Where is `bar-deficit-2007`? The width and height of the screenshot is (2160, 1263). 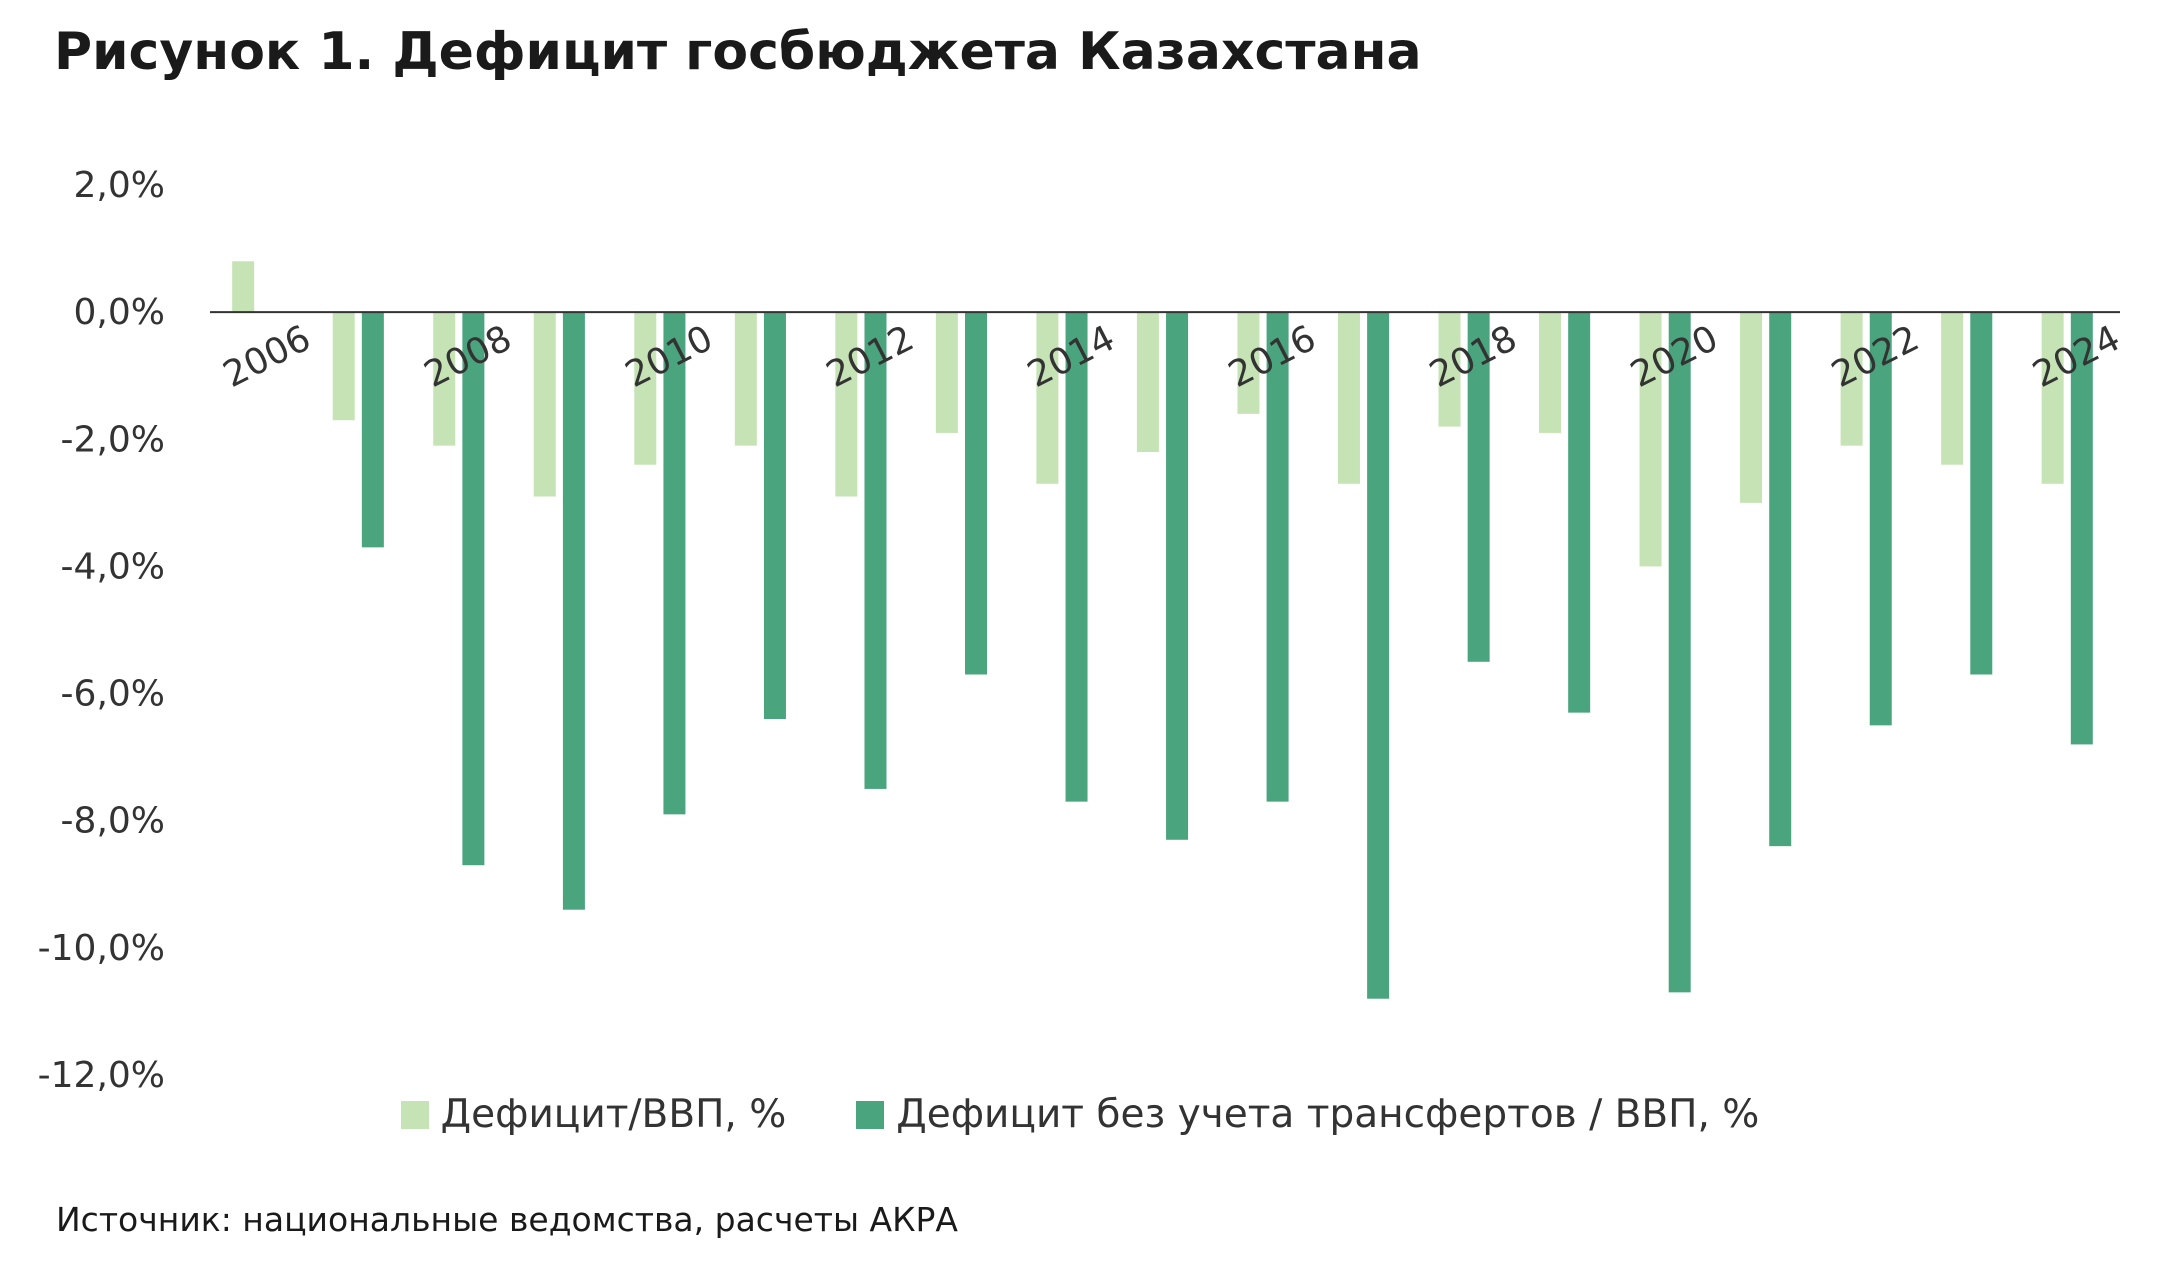 bar-deficit-2007 is located at coordinates (343, 366).